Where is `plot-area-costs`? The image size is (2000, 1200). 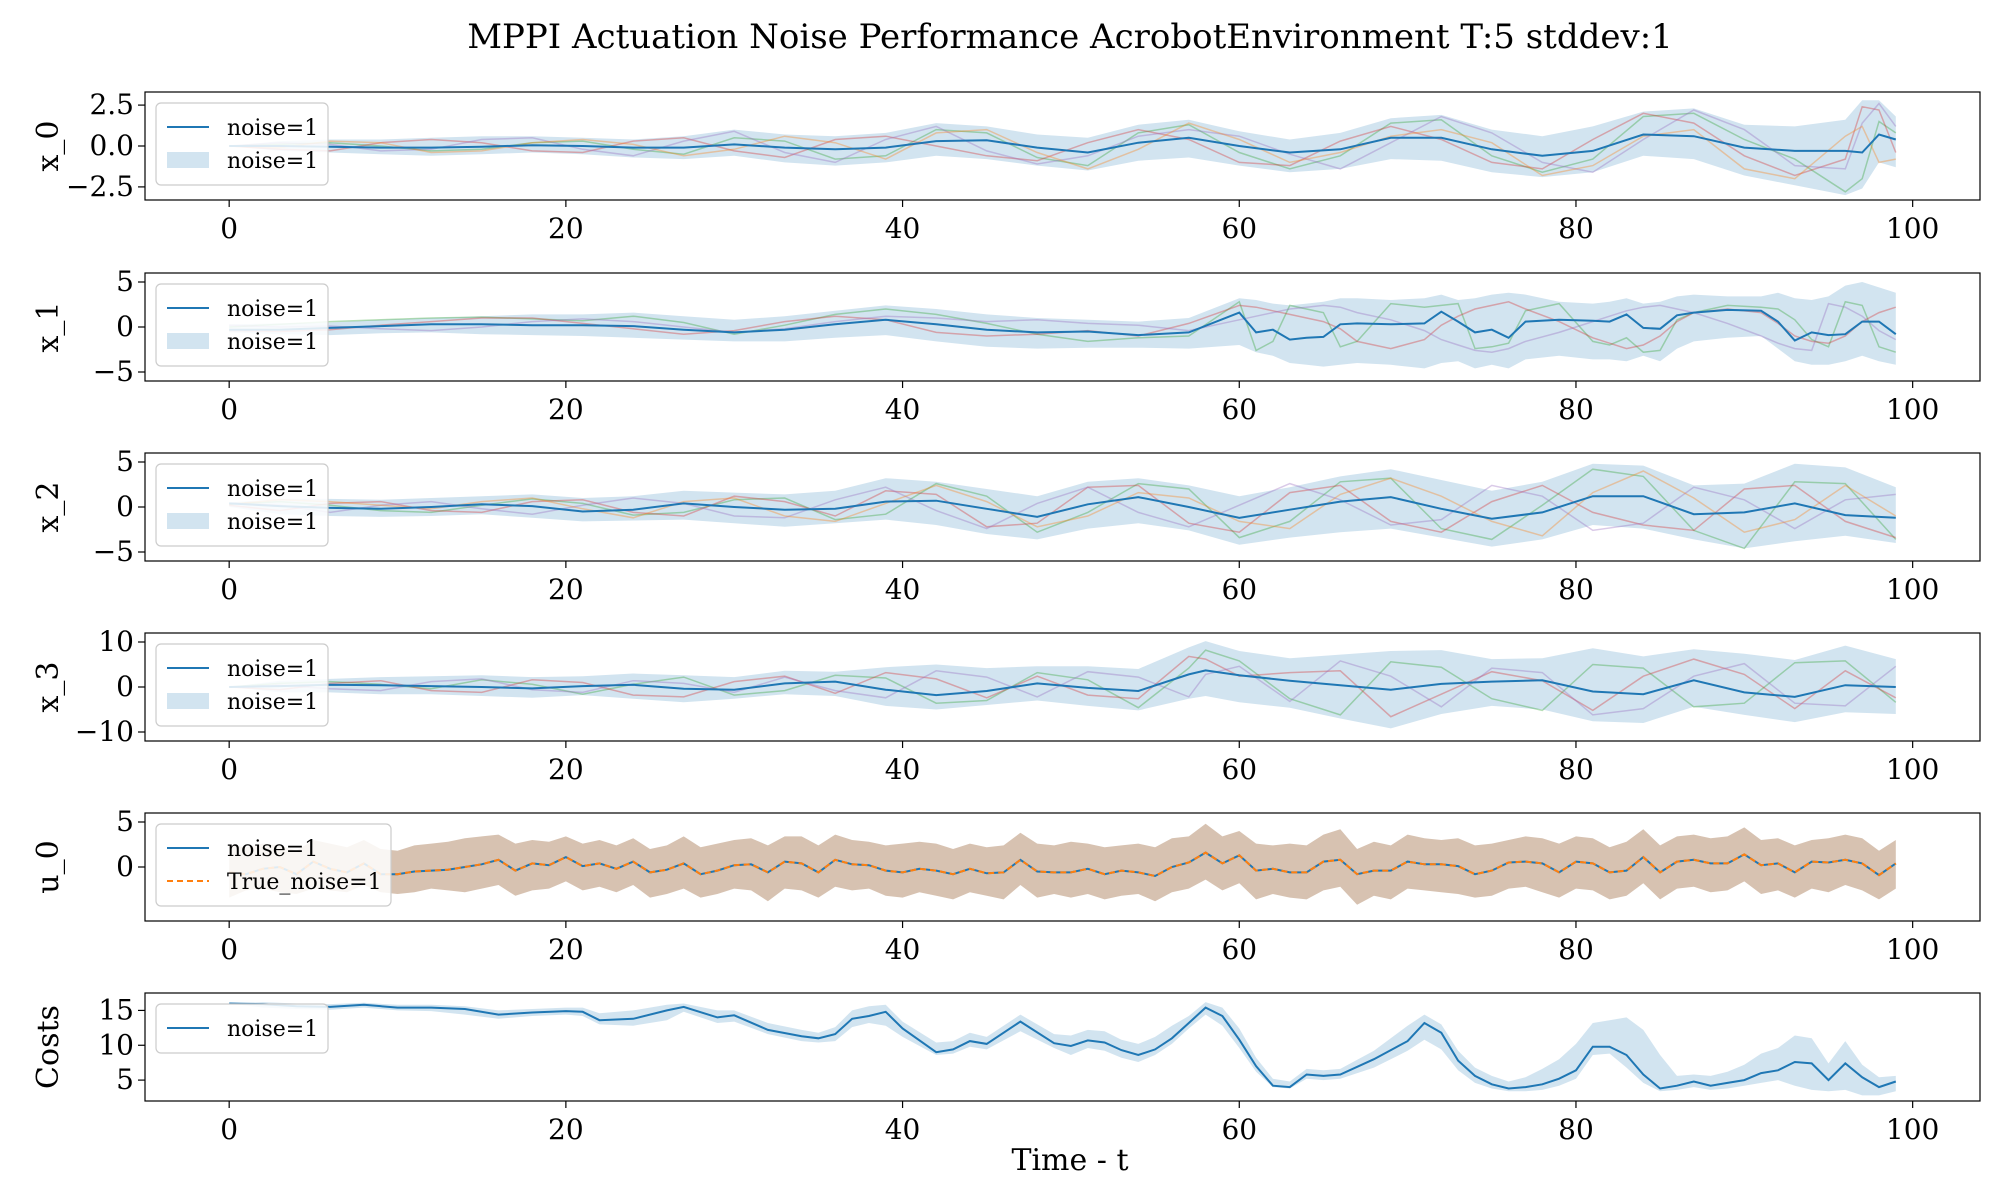
plot-area-costs is located at coordinates (1063, 1049).